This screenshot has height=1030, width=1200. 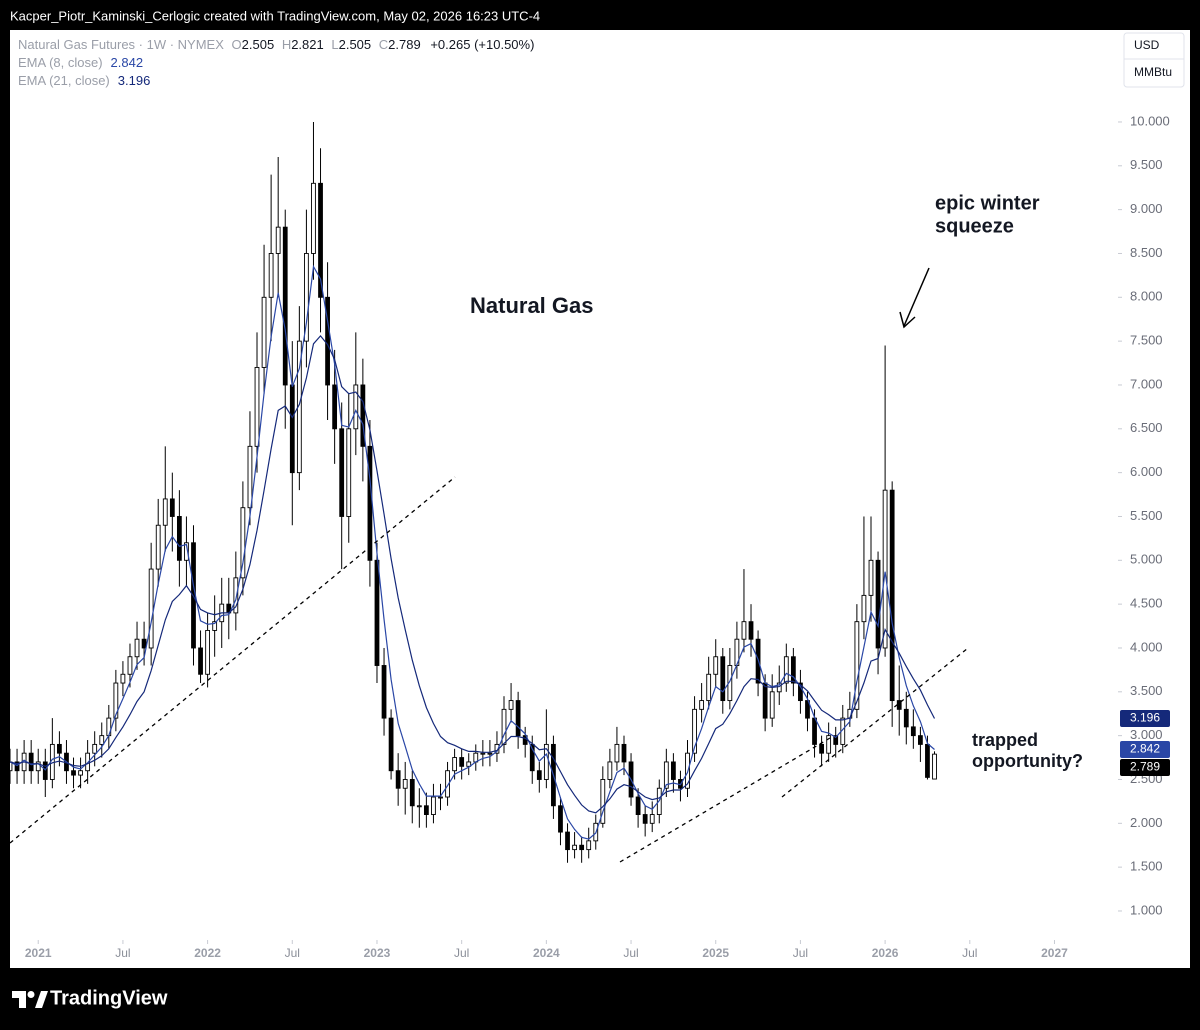 What do you see at coordinates (715, 953) in the screenshot?
I see `x-tick-label: 2025` at bounding box center [715, 953].